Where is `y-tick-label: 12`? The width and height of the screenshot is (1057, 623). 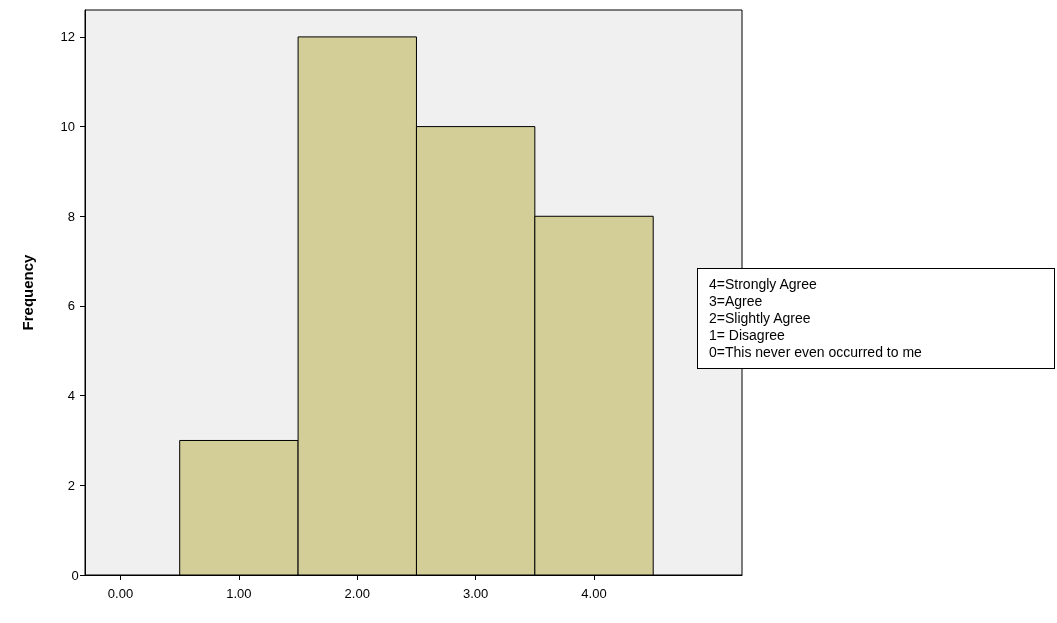 y-tick-label: 12 is located at coordinates (67, 37).